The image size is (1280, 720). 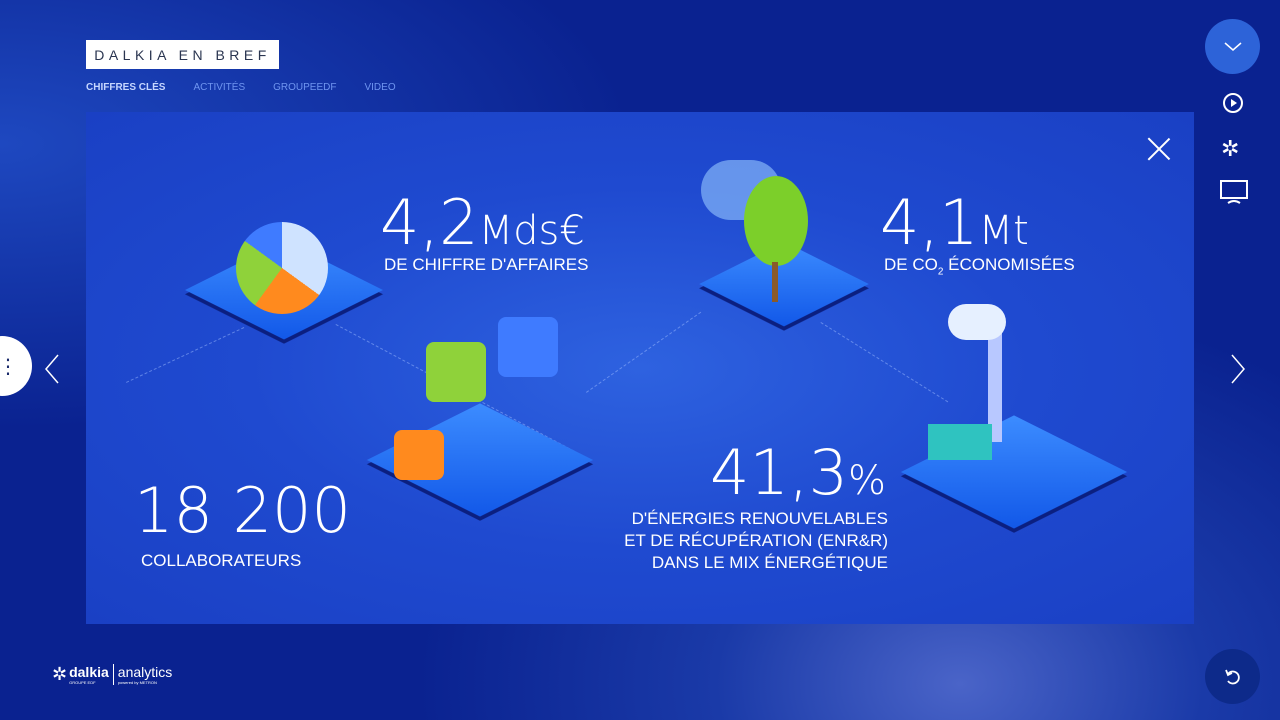 I want to click on play-circle-icon, so click(x=1233, y=103).